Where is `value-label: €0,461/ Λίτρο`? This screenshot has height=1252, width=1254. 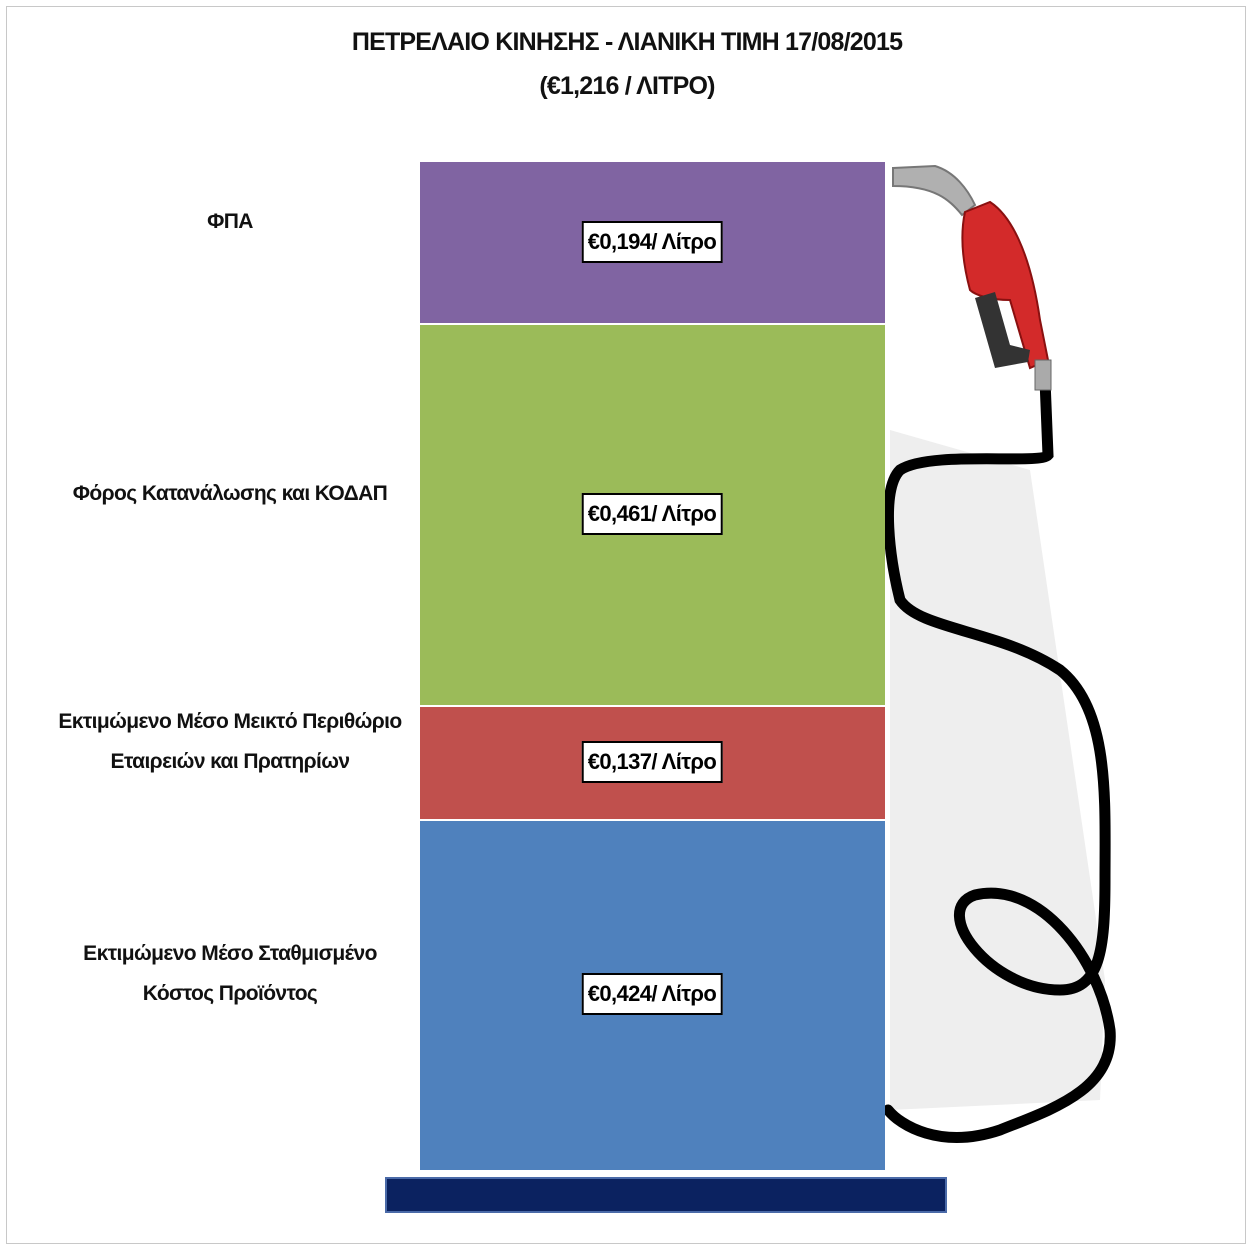 value-label: €0,461/ Λίτρο is located at coordinates (652, 513).